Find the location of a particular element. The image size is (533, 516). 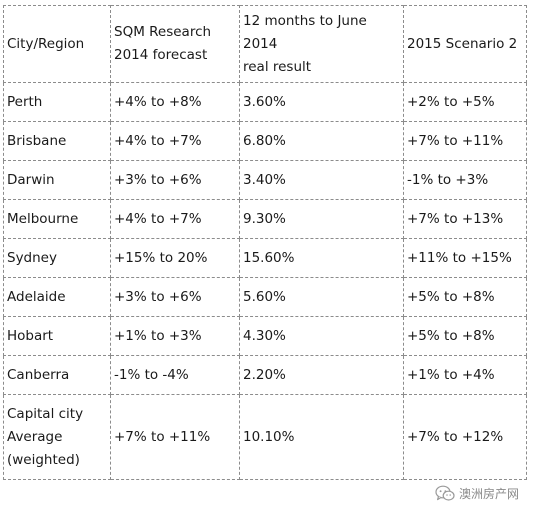

header-city-region: City/Region is located at coordinates (57, 44).